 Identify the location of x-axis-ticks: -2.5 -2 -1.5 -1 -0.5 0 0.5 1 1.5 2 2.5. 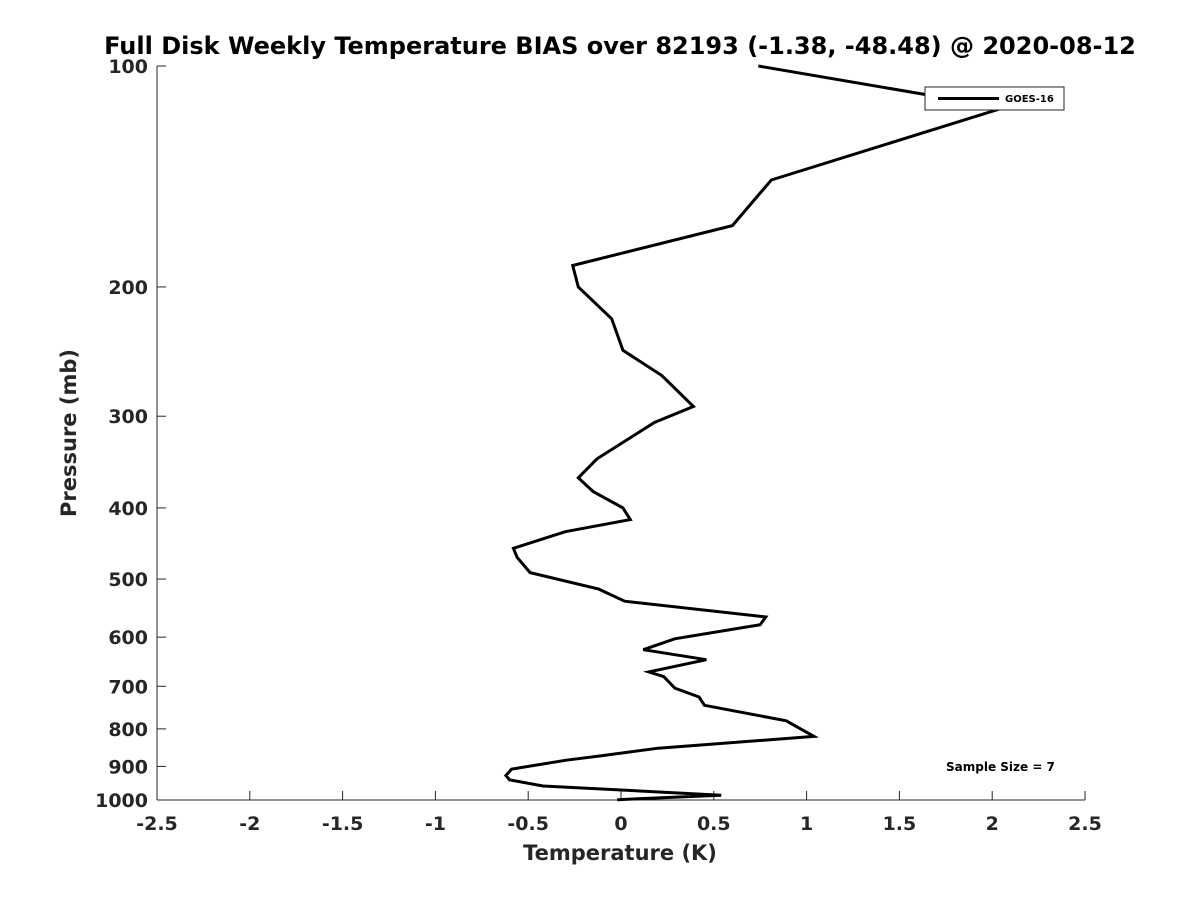
(619, 813).